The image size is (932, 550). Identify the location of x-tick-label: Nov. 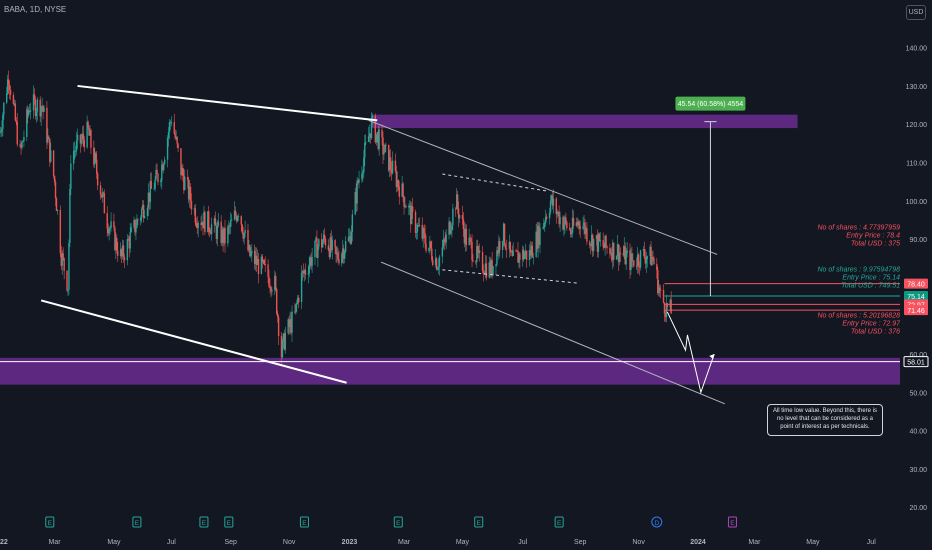
(638, 542).